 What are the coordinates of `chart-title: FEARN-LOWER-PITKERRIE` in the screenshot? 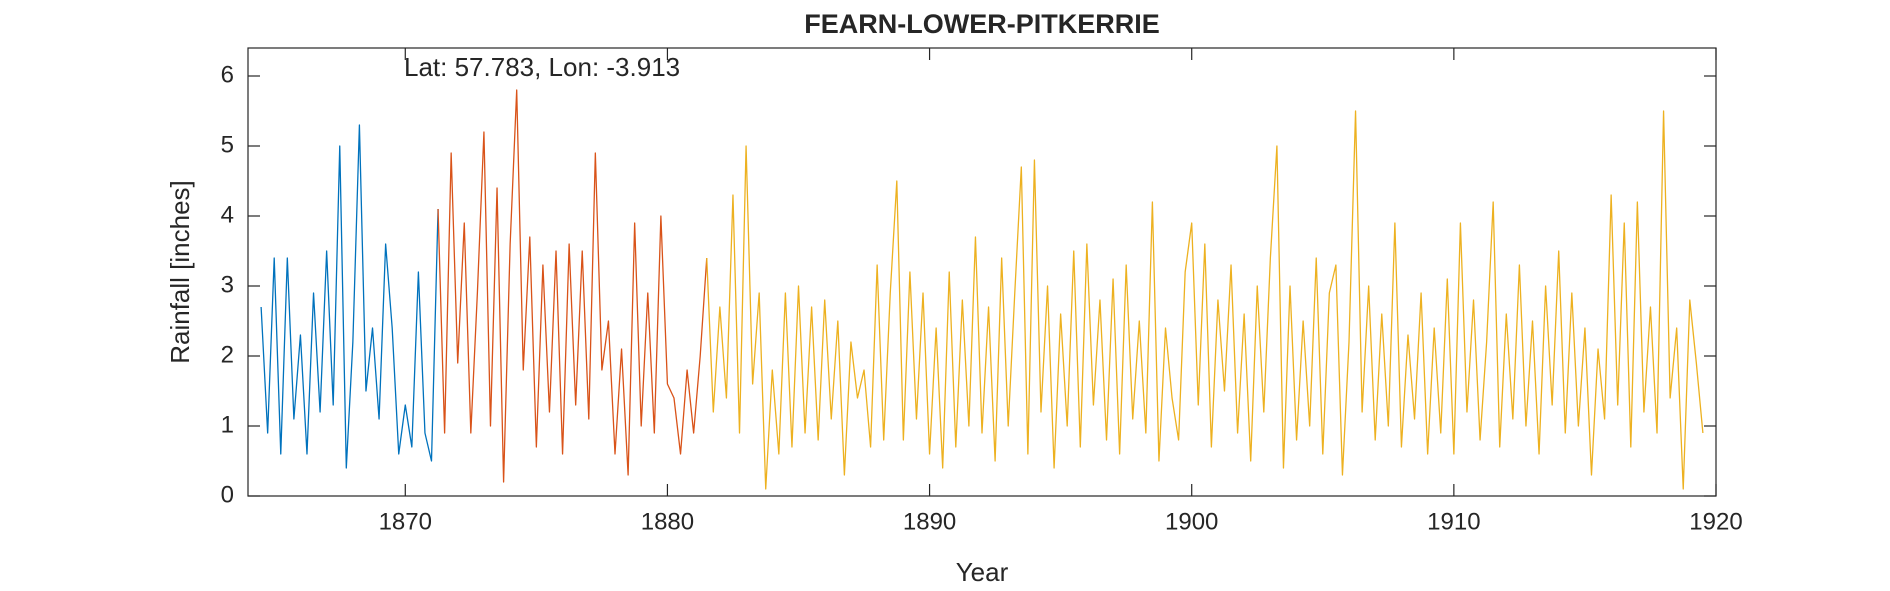 It's located at (981, 24).